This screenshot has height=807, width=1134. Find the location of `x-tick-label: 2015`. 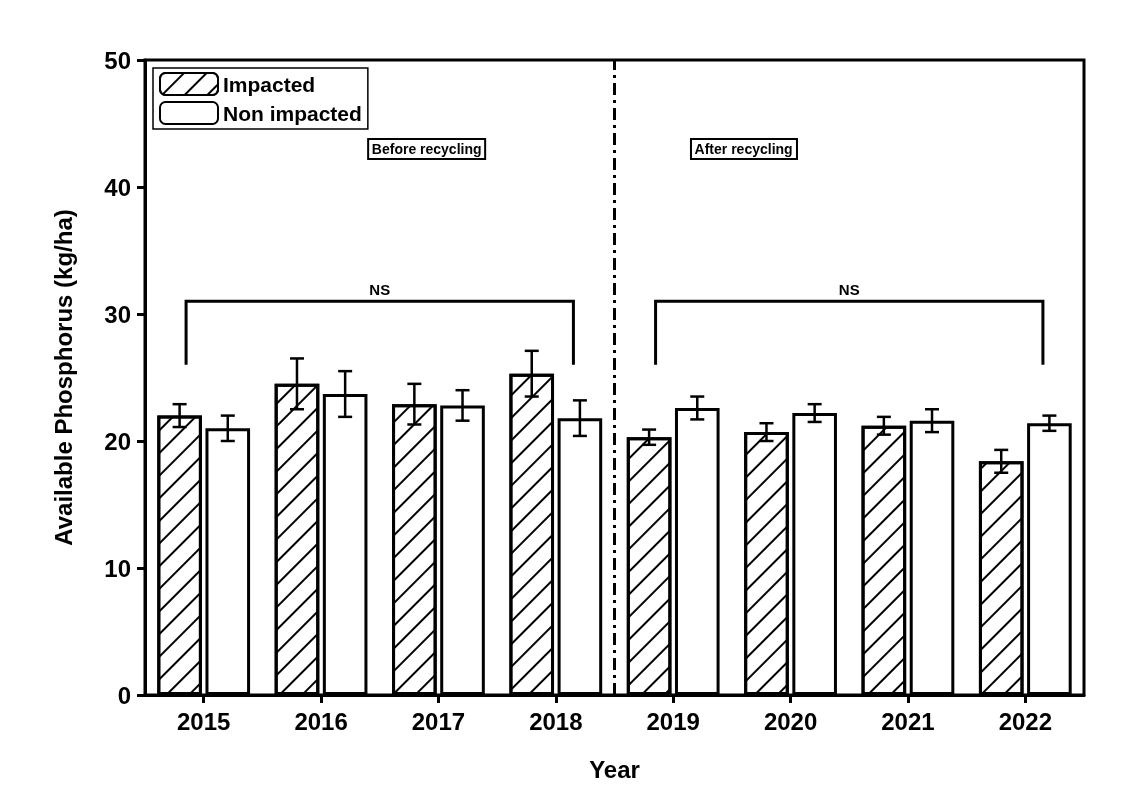

x-tick-label: 2015 is located at coordinates (203, 721).